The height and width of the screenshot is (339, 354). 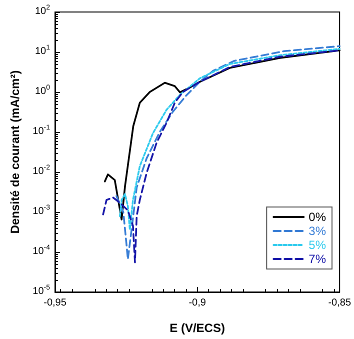 What do you see at coordinates (317, 245) in the screenshot?
I see `legend-label: 5%` at bounding box center [317, 245].